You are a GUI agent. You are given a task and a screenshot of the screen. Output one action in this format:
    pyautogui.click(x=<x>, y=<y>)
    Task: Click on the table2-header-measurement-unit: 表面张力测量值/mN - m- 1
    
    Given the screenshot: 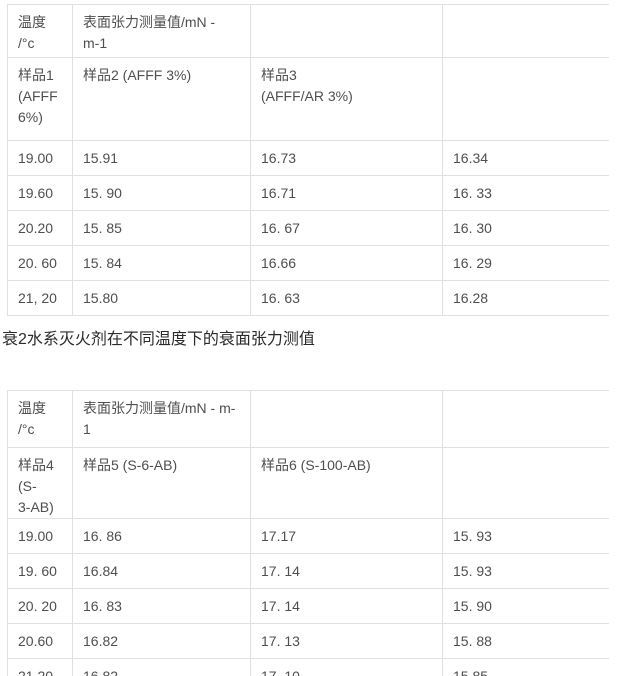 What is the action you would take?
    pyautogui.click(x=161, y=419)
    